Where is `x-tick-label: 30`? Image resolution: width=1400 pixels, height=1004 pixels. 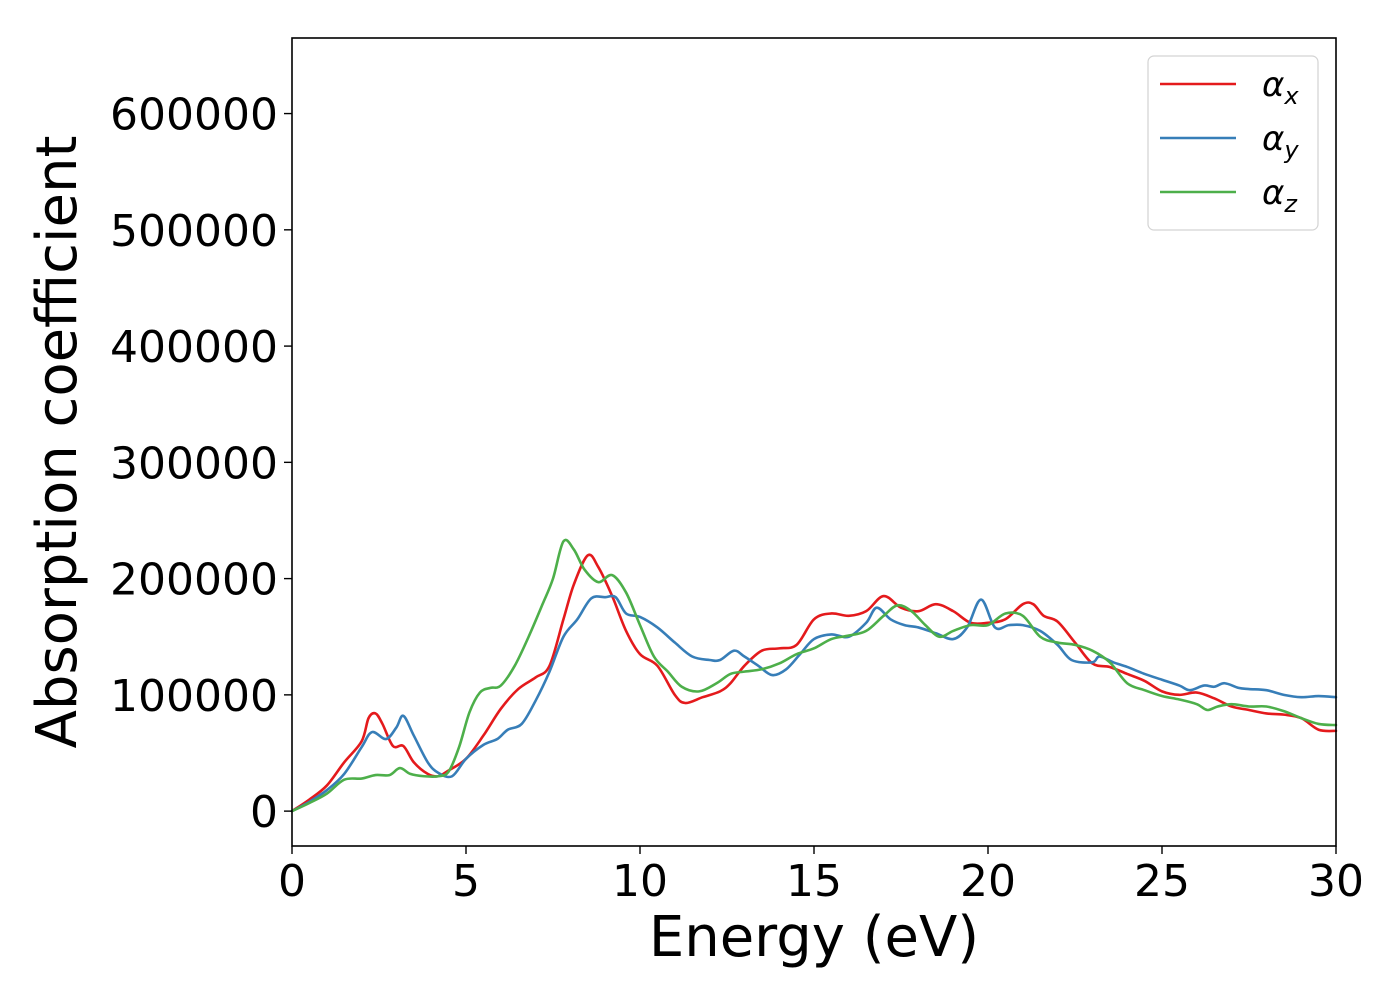
x-tick-label: 30 is located at coordinates (1336, 881).